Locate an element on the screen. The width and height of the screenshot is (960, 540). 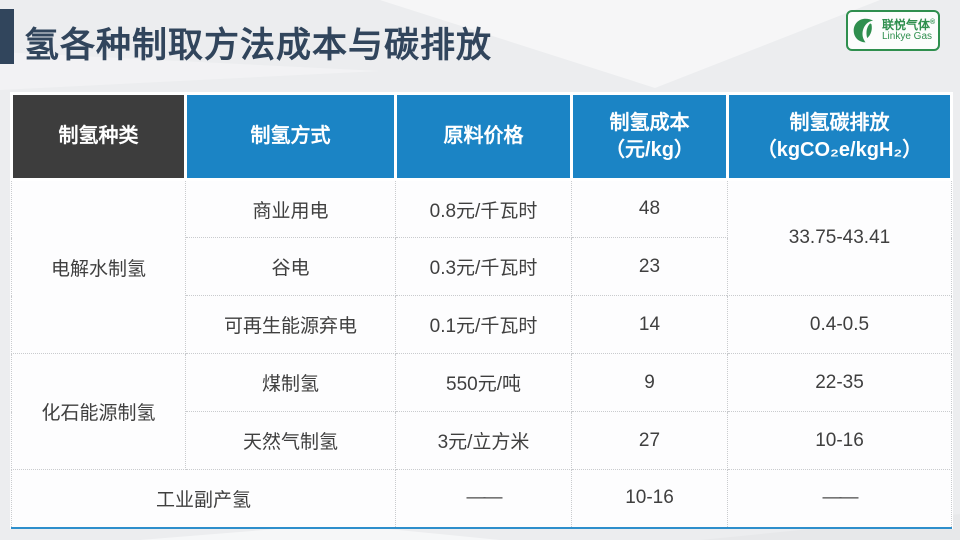
cell-price: —— is located at coordinates (483, 499).